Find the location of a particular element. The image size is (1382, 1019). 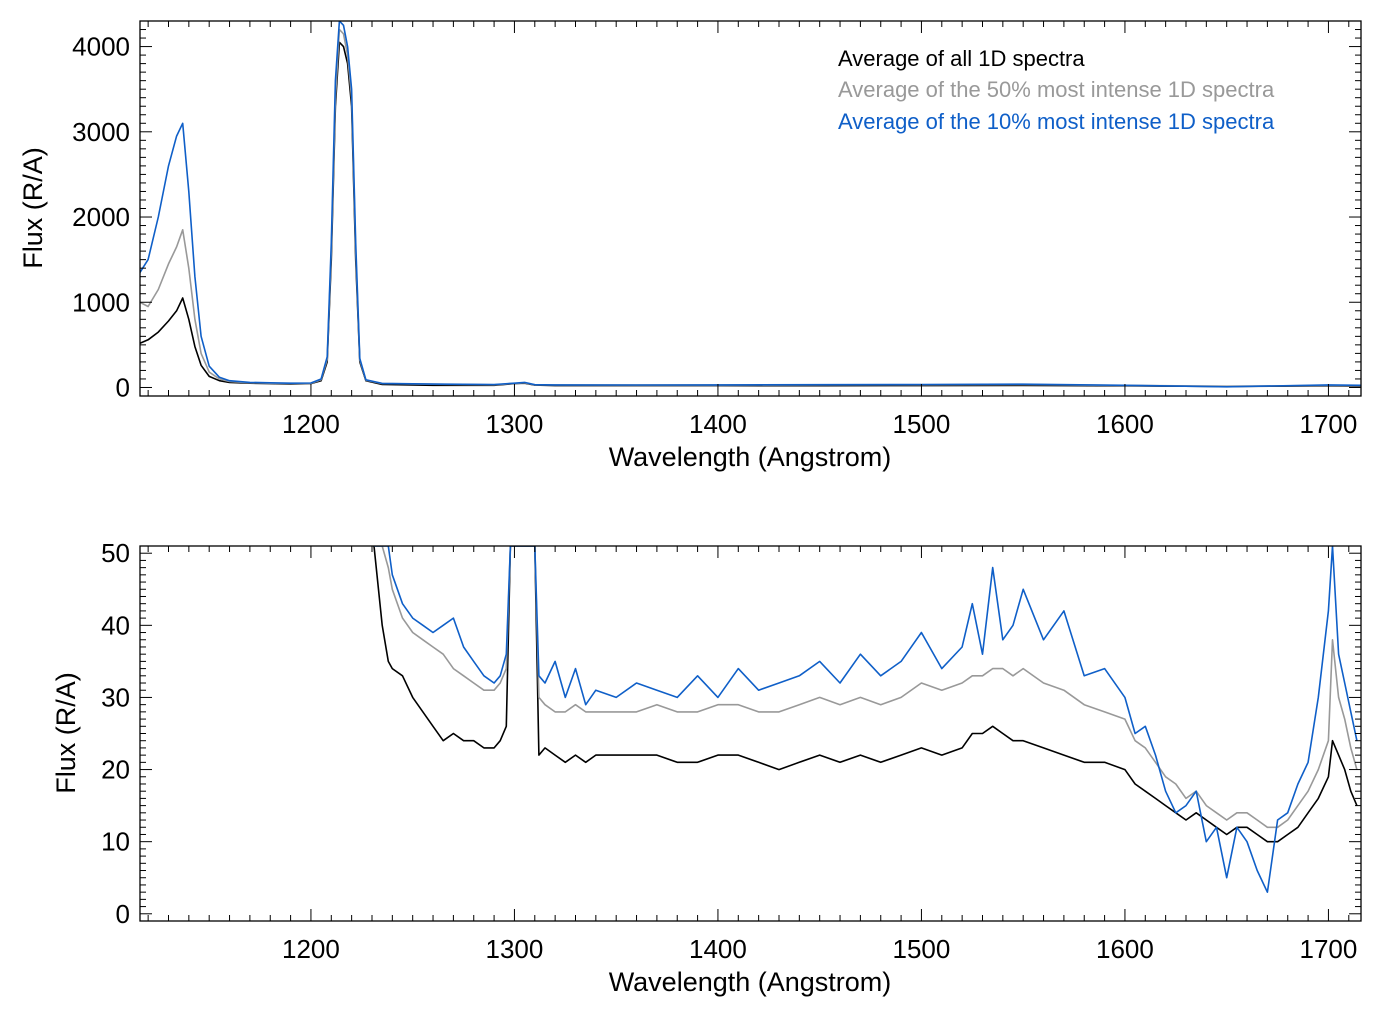

legend-entry-all-spectra: Average of all 1D spectra is located at coordinates (961, 58).